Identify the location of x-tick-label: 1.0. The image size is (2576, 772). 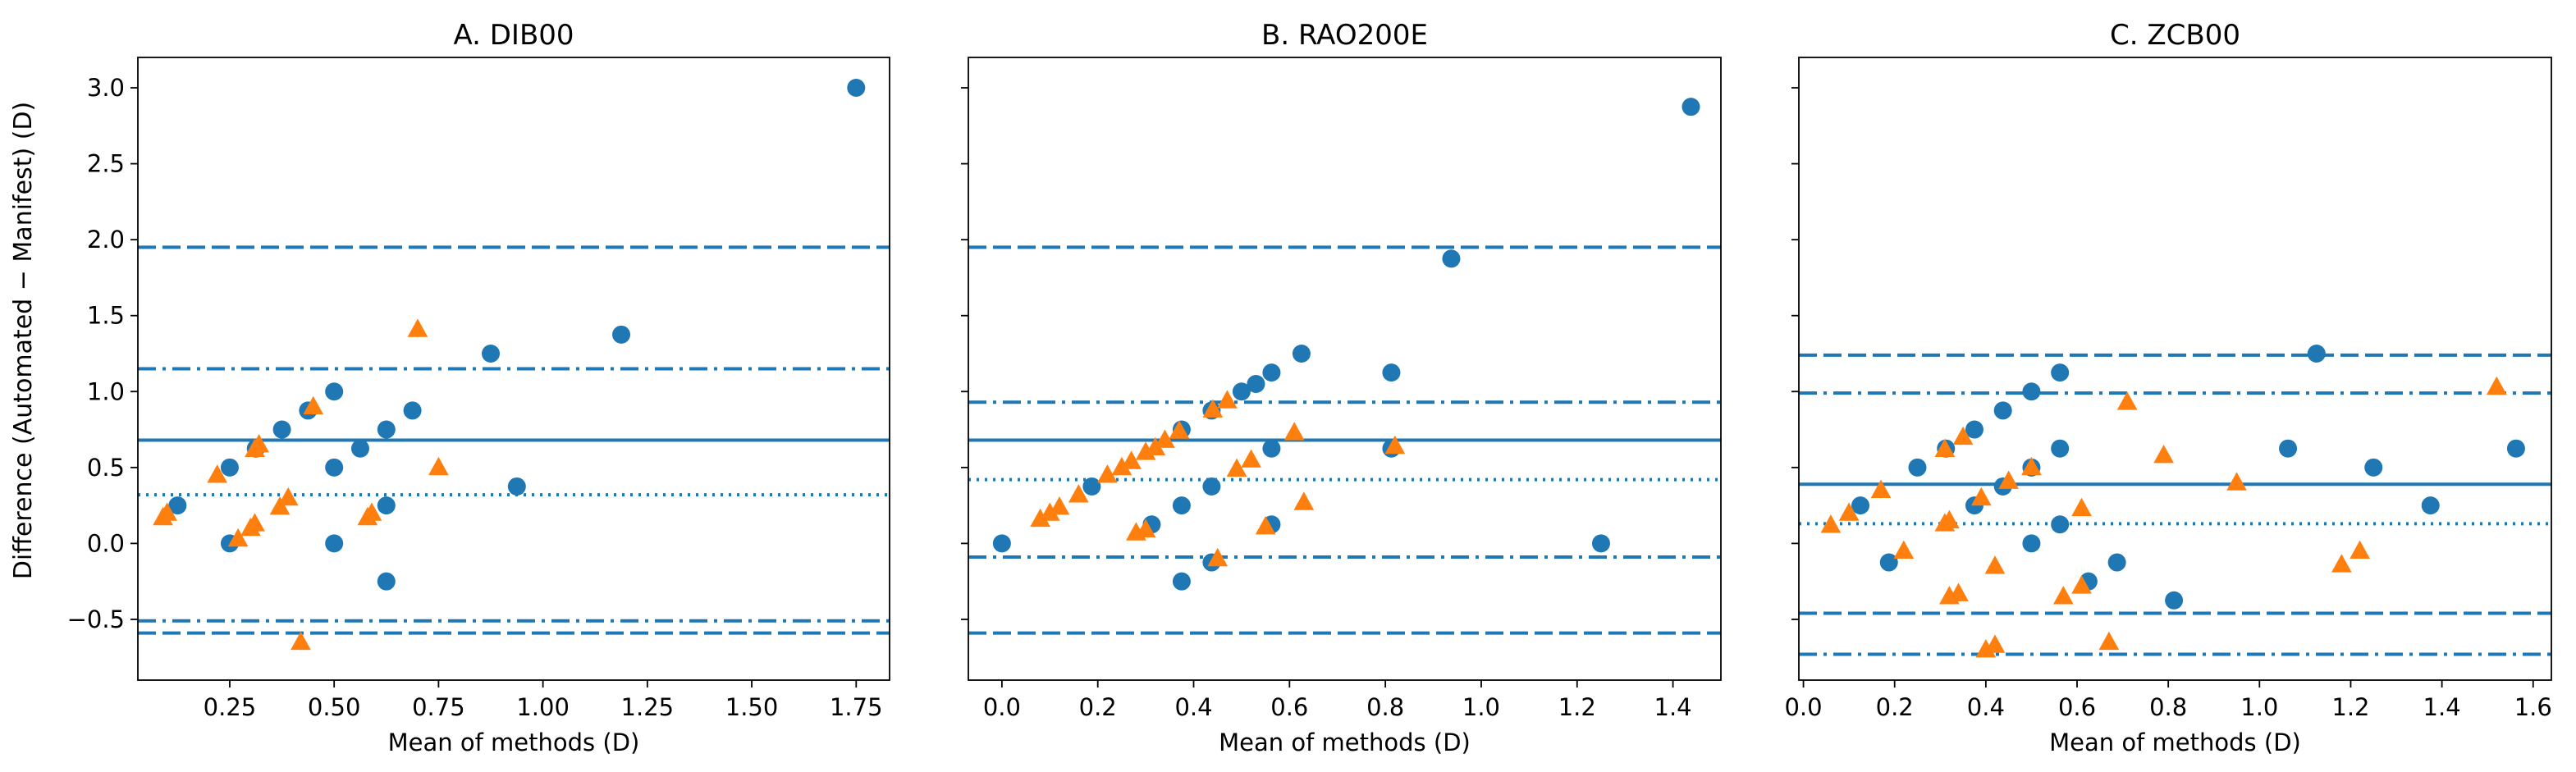
(2259, 707).